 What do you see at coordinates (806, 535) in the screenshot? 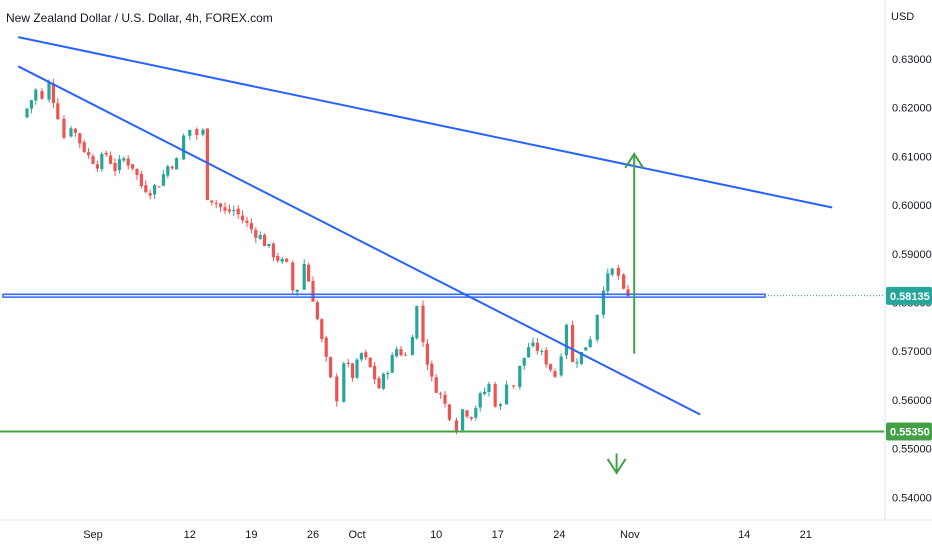
I see `time-tick-label: 21` at bounding box center [806, 535].